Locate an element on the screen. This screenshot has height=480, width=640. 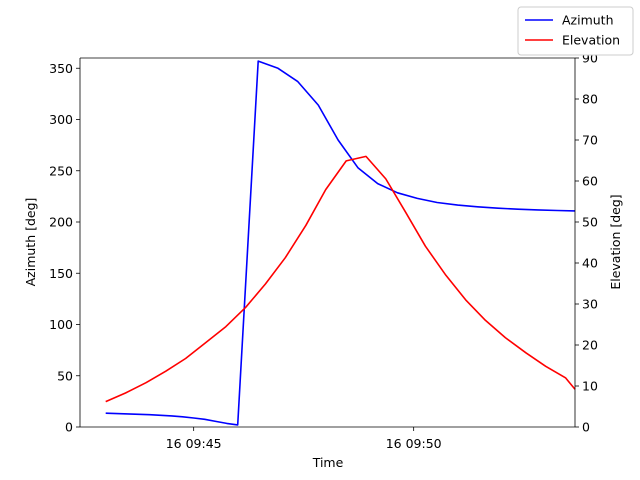
x-axis-label: Time is located at coordinates (328, 462).